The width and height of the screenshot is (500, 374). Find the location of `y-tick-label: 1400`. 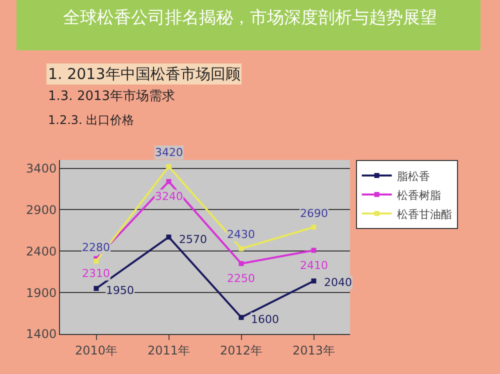

y-tick-label: 1400 is located at coordinates (41, 334).